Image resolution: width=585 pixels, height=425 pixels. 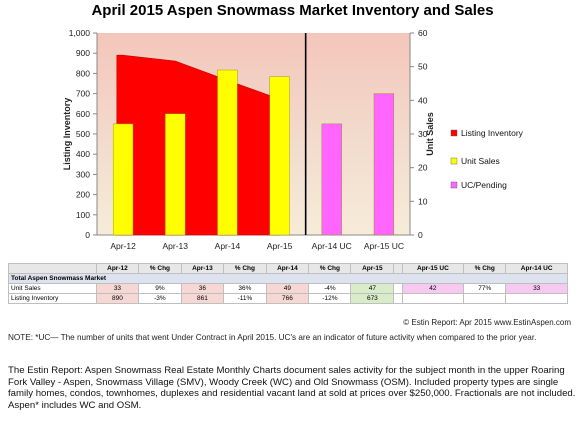 What do you see at coordinates (384, 246) in the screenshot?
I see `x-tick-label: Apr-15 UC` at bounding box center [384, 246].